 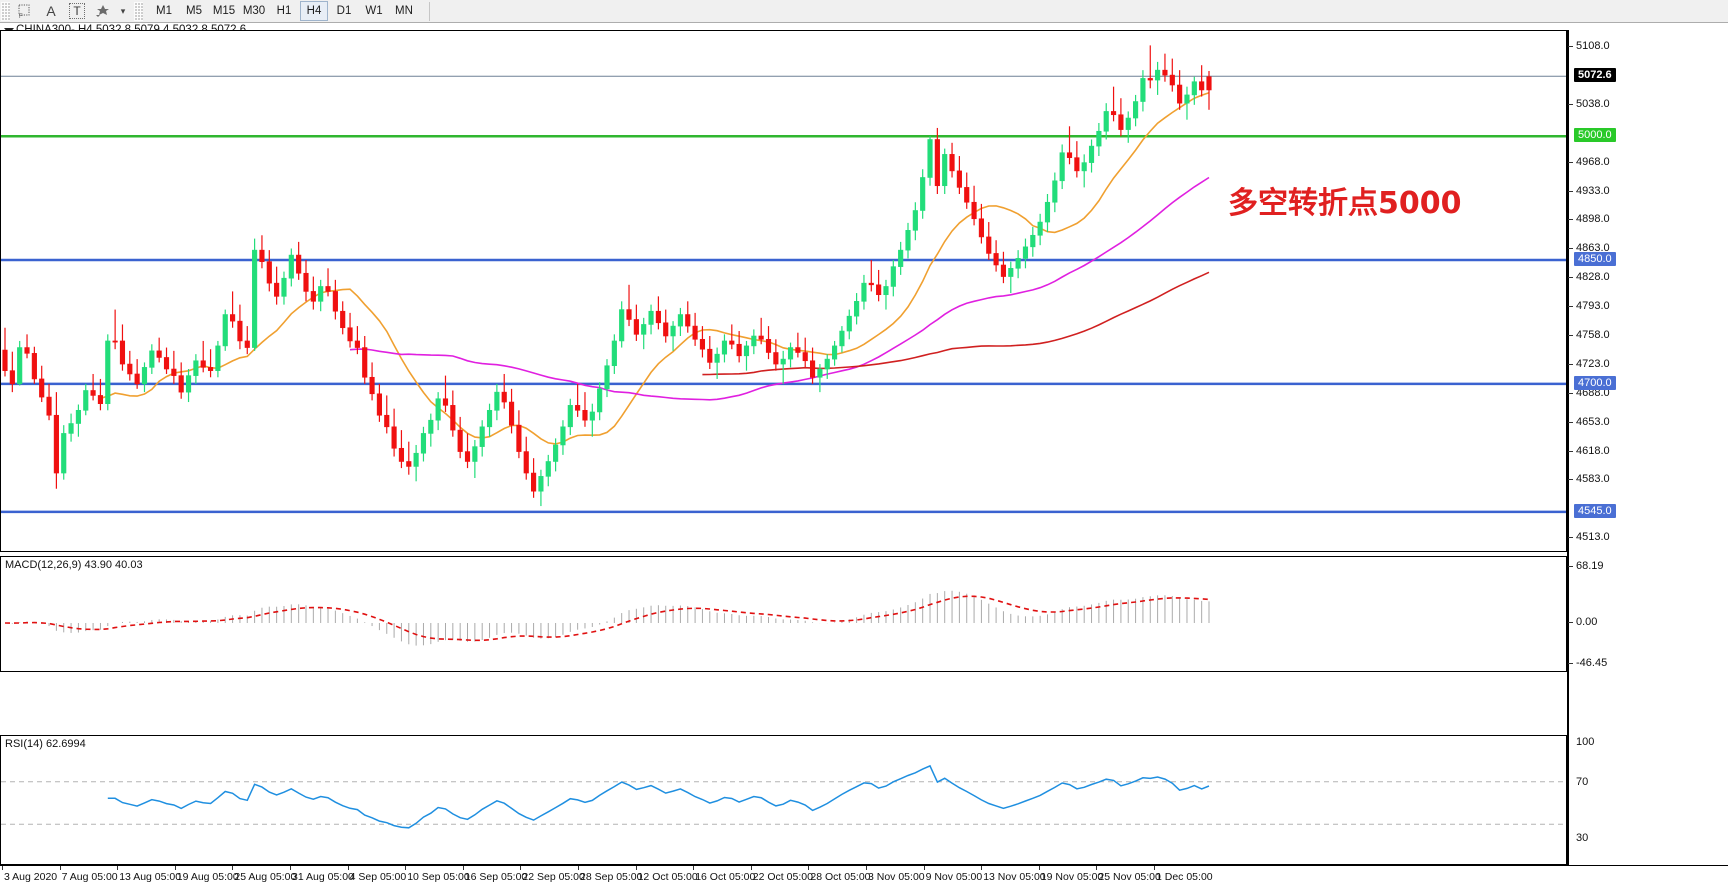 I want to click on chevron-down-icon: ▾, so click(x=123, y=10).